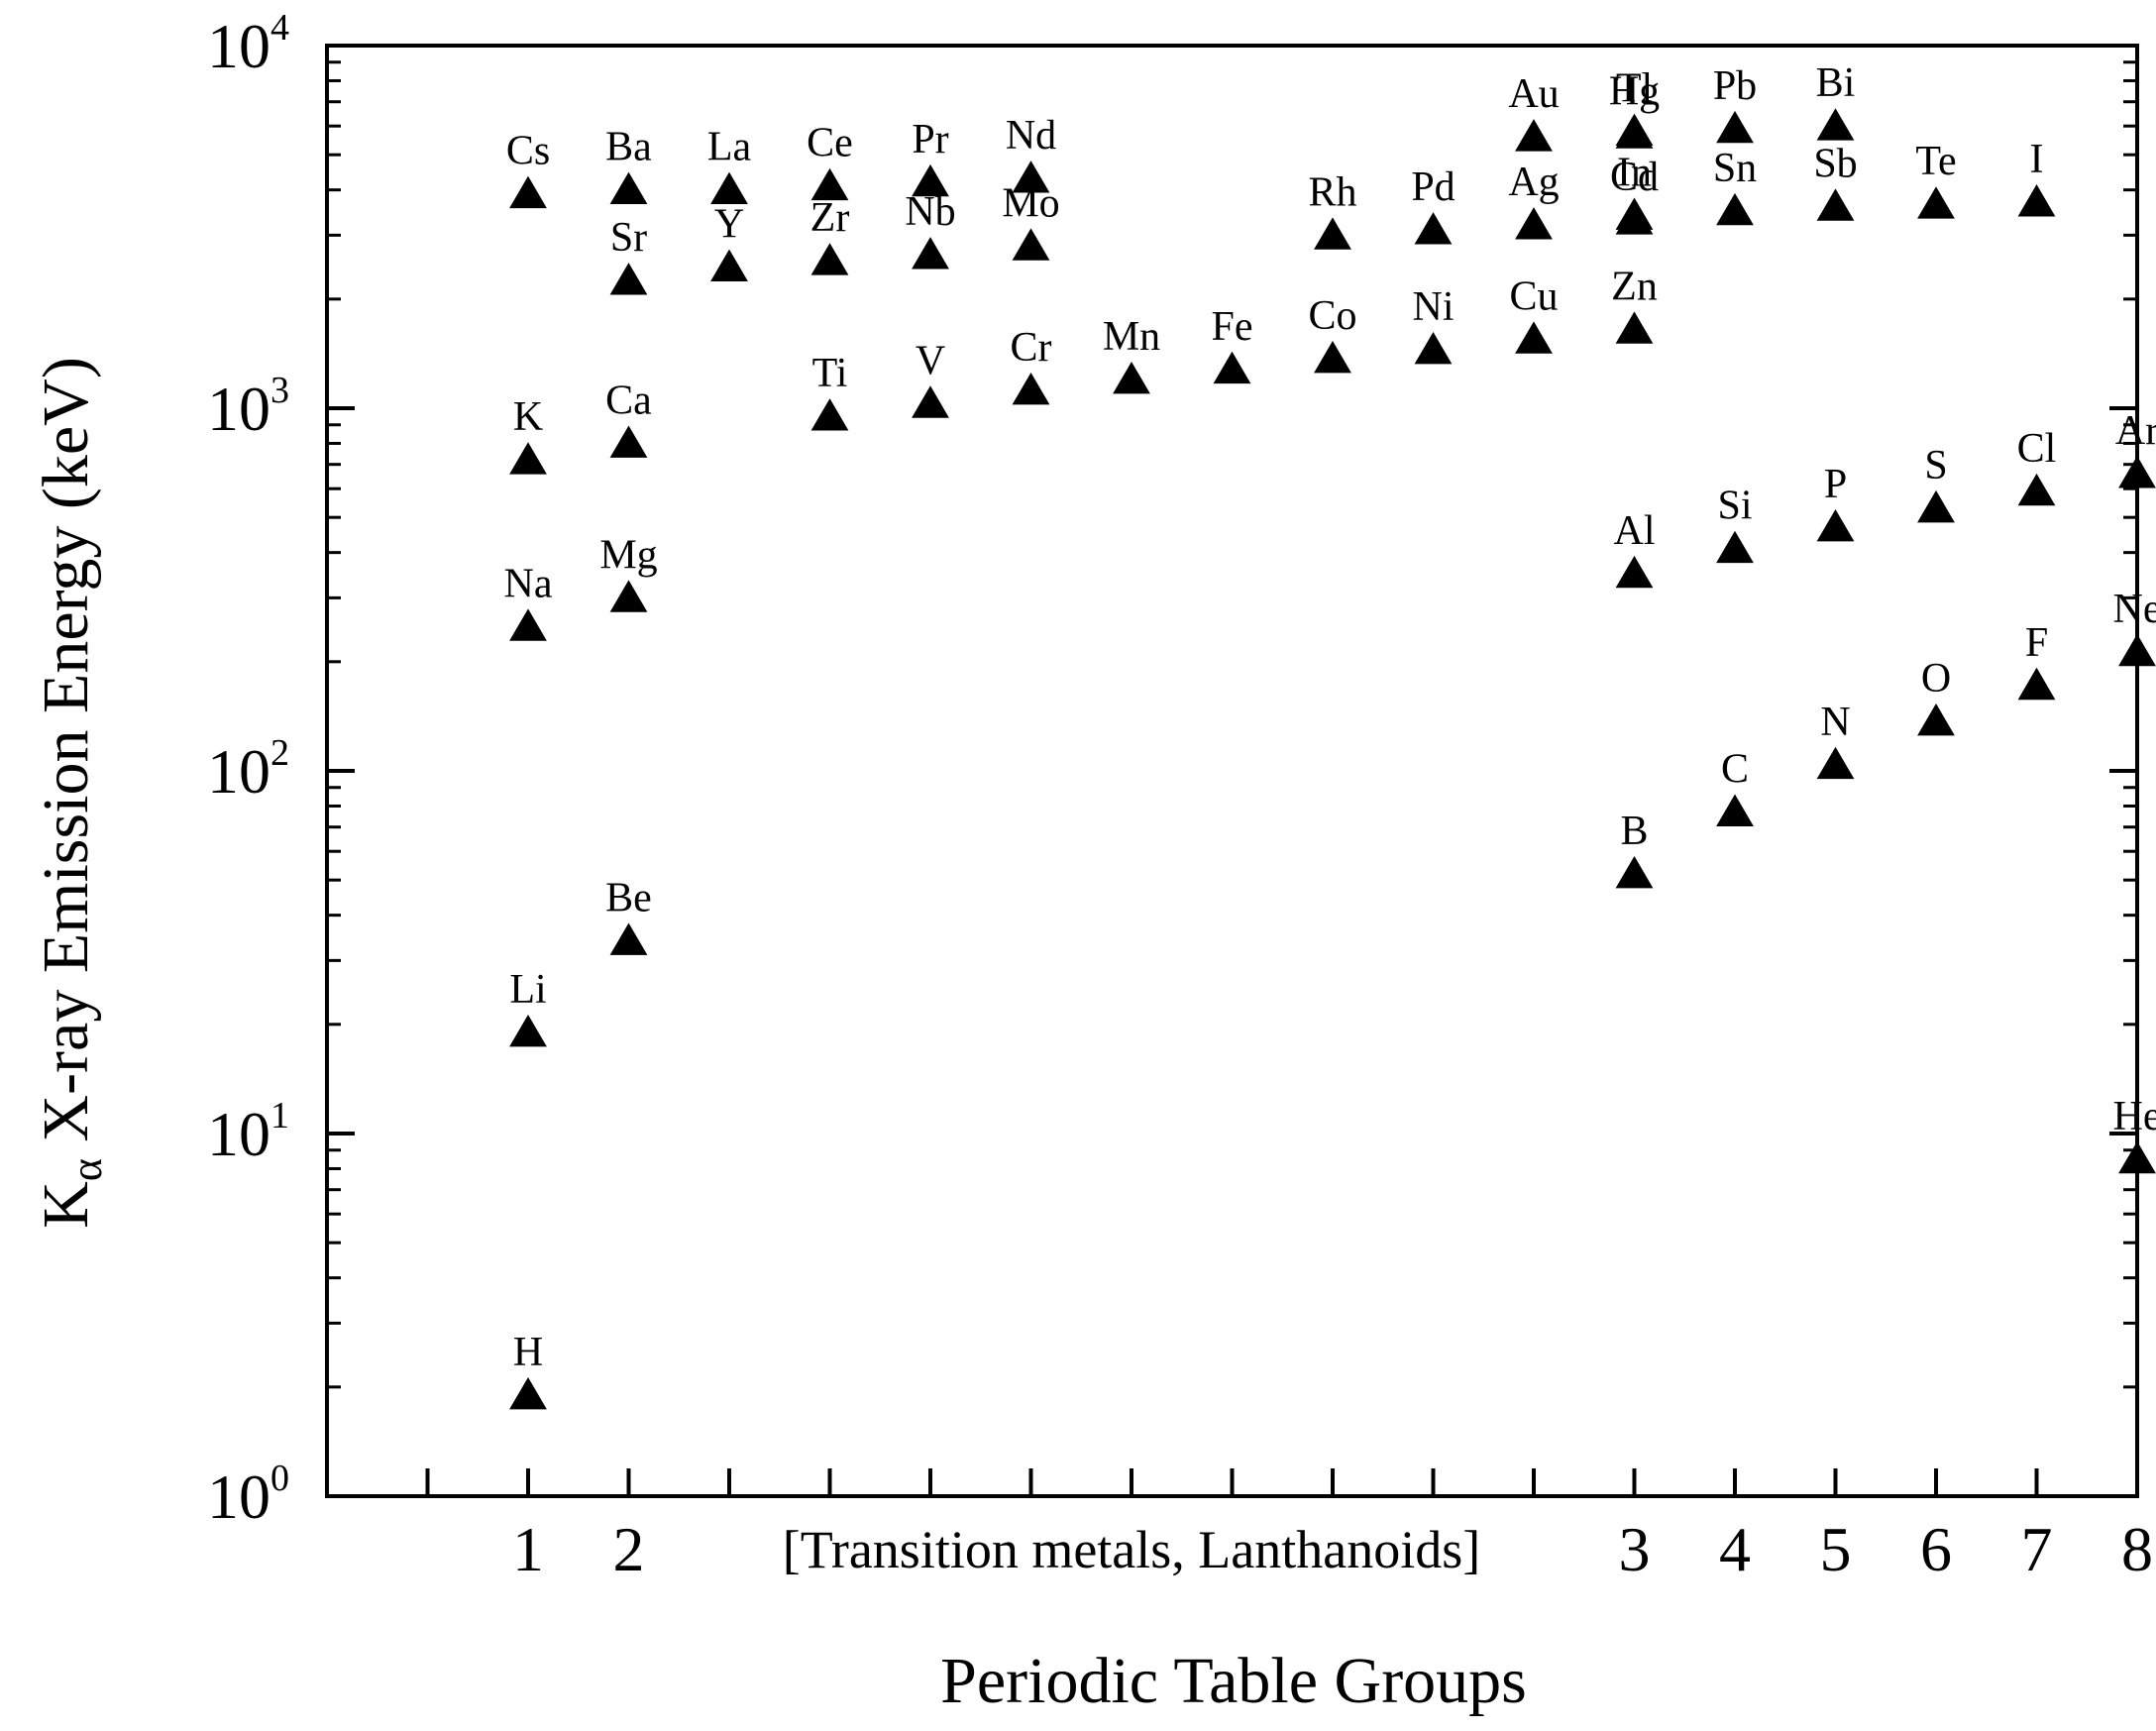 This screenshot has height=1731, width=2156. What do you see at coordinates (1936, 1549) in the screenshot?
I see `x-group-label: 6` at bounding box center [1936, 1549].